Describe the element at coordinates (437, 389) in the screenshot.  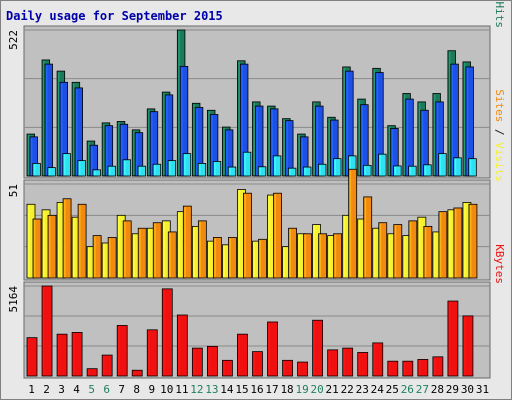
I see `x-tick-label-28: 28` at that location.